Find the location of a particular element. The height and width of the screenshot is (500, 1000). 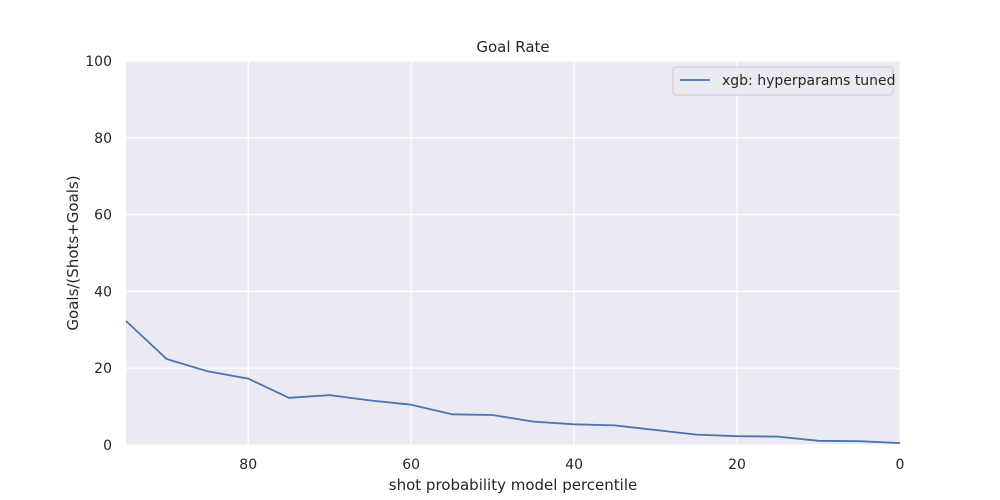

x-tick-label: 60 is located at coordinates (411, 465).